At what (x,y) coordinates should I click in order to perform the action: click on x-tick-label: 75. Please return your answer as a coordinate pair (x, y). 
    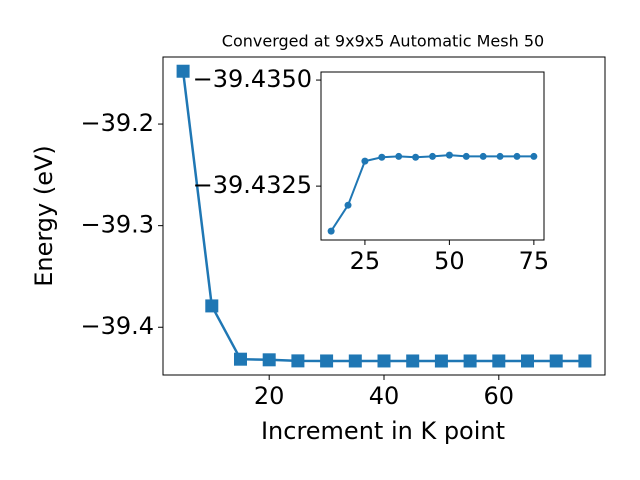
    Looking at the image, I should click on (534, 261).